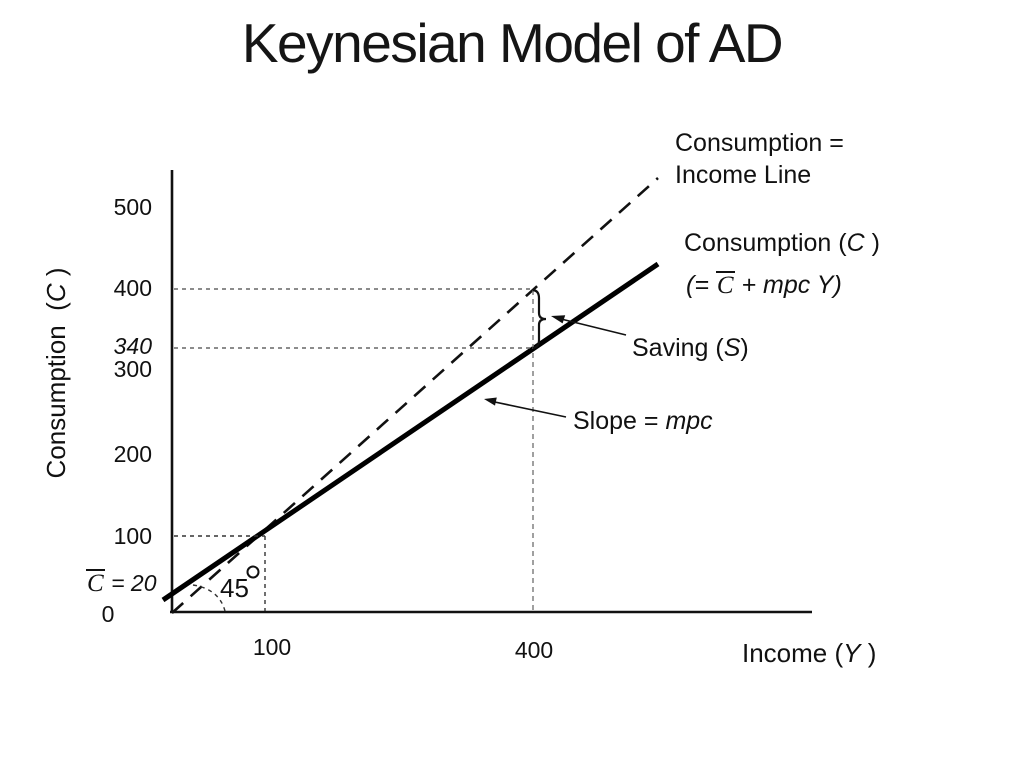 The image size is (1024, 768). Describe the element at coordinates (132, 288) in the screenshot. I see `y-tick-400: 400` at that location.